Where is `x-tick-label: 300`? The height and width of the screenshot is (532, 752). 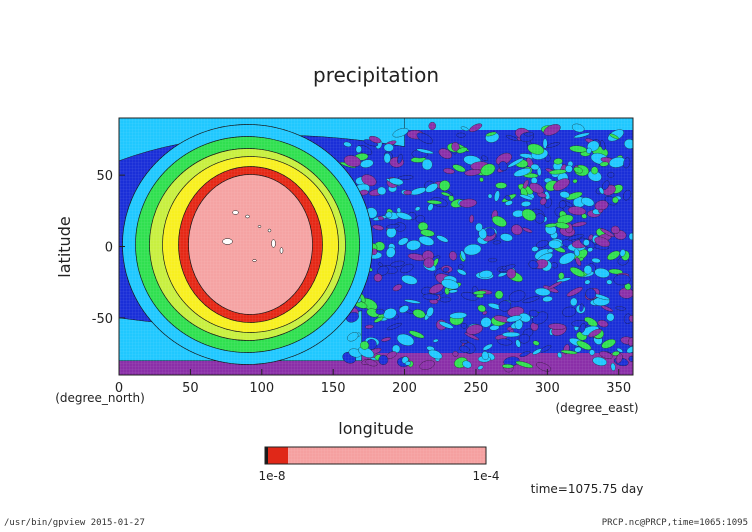 x-tick-label: 300 is located at coordinates (547, 388).